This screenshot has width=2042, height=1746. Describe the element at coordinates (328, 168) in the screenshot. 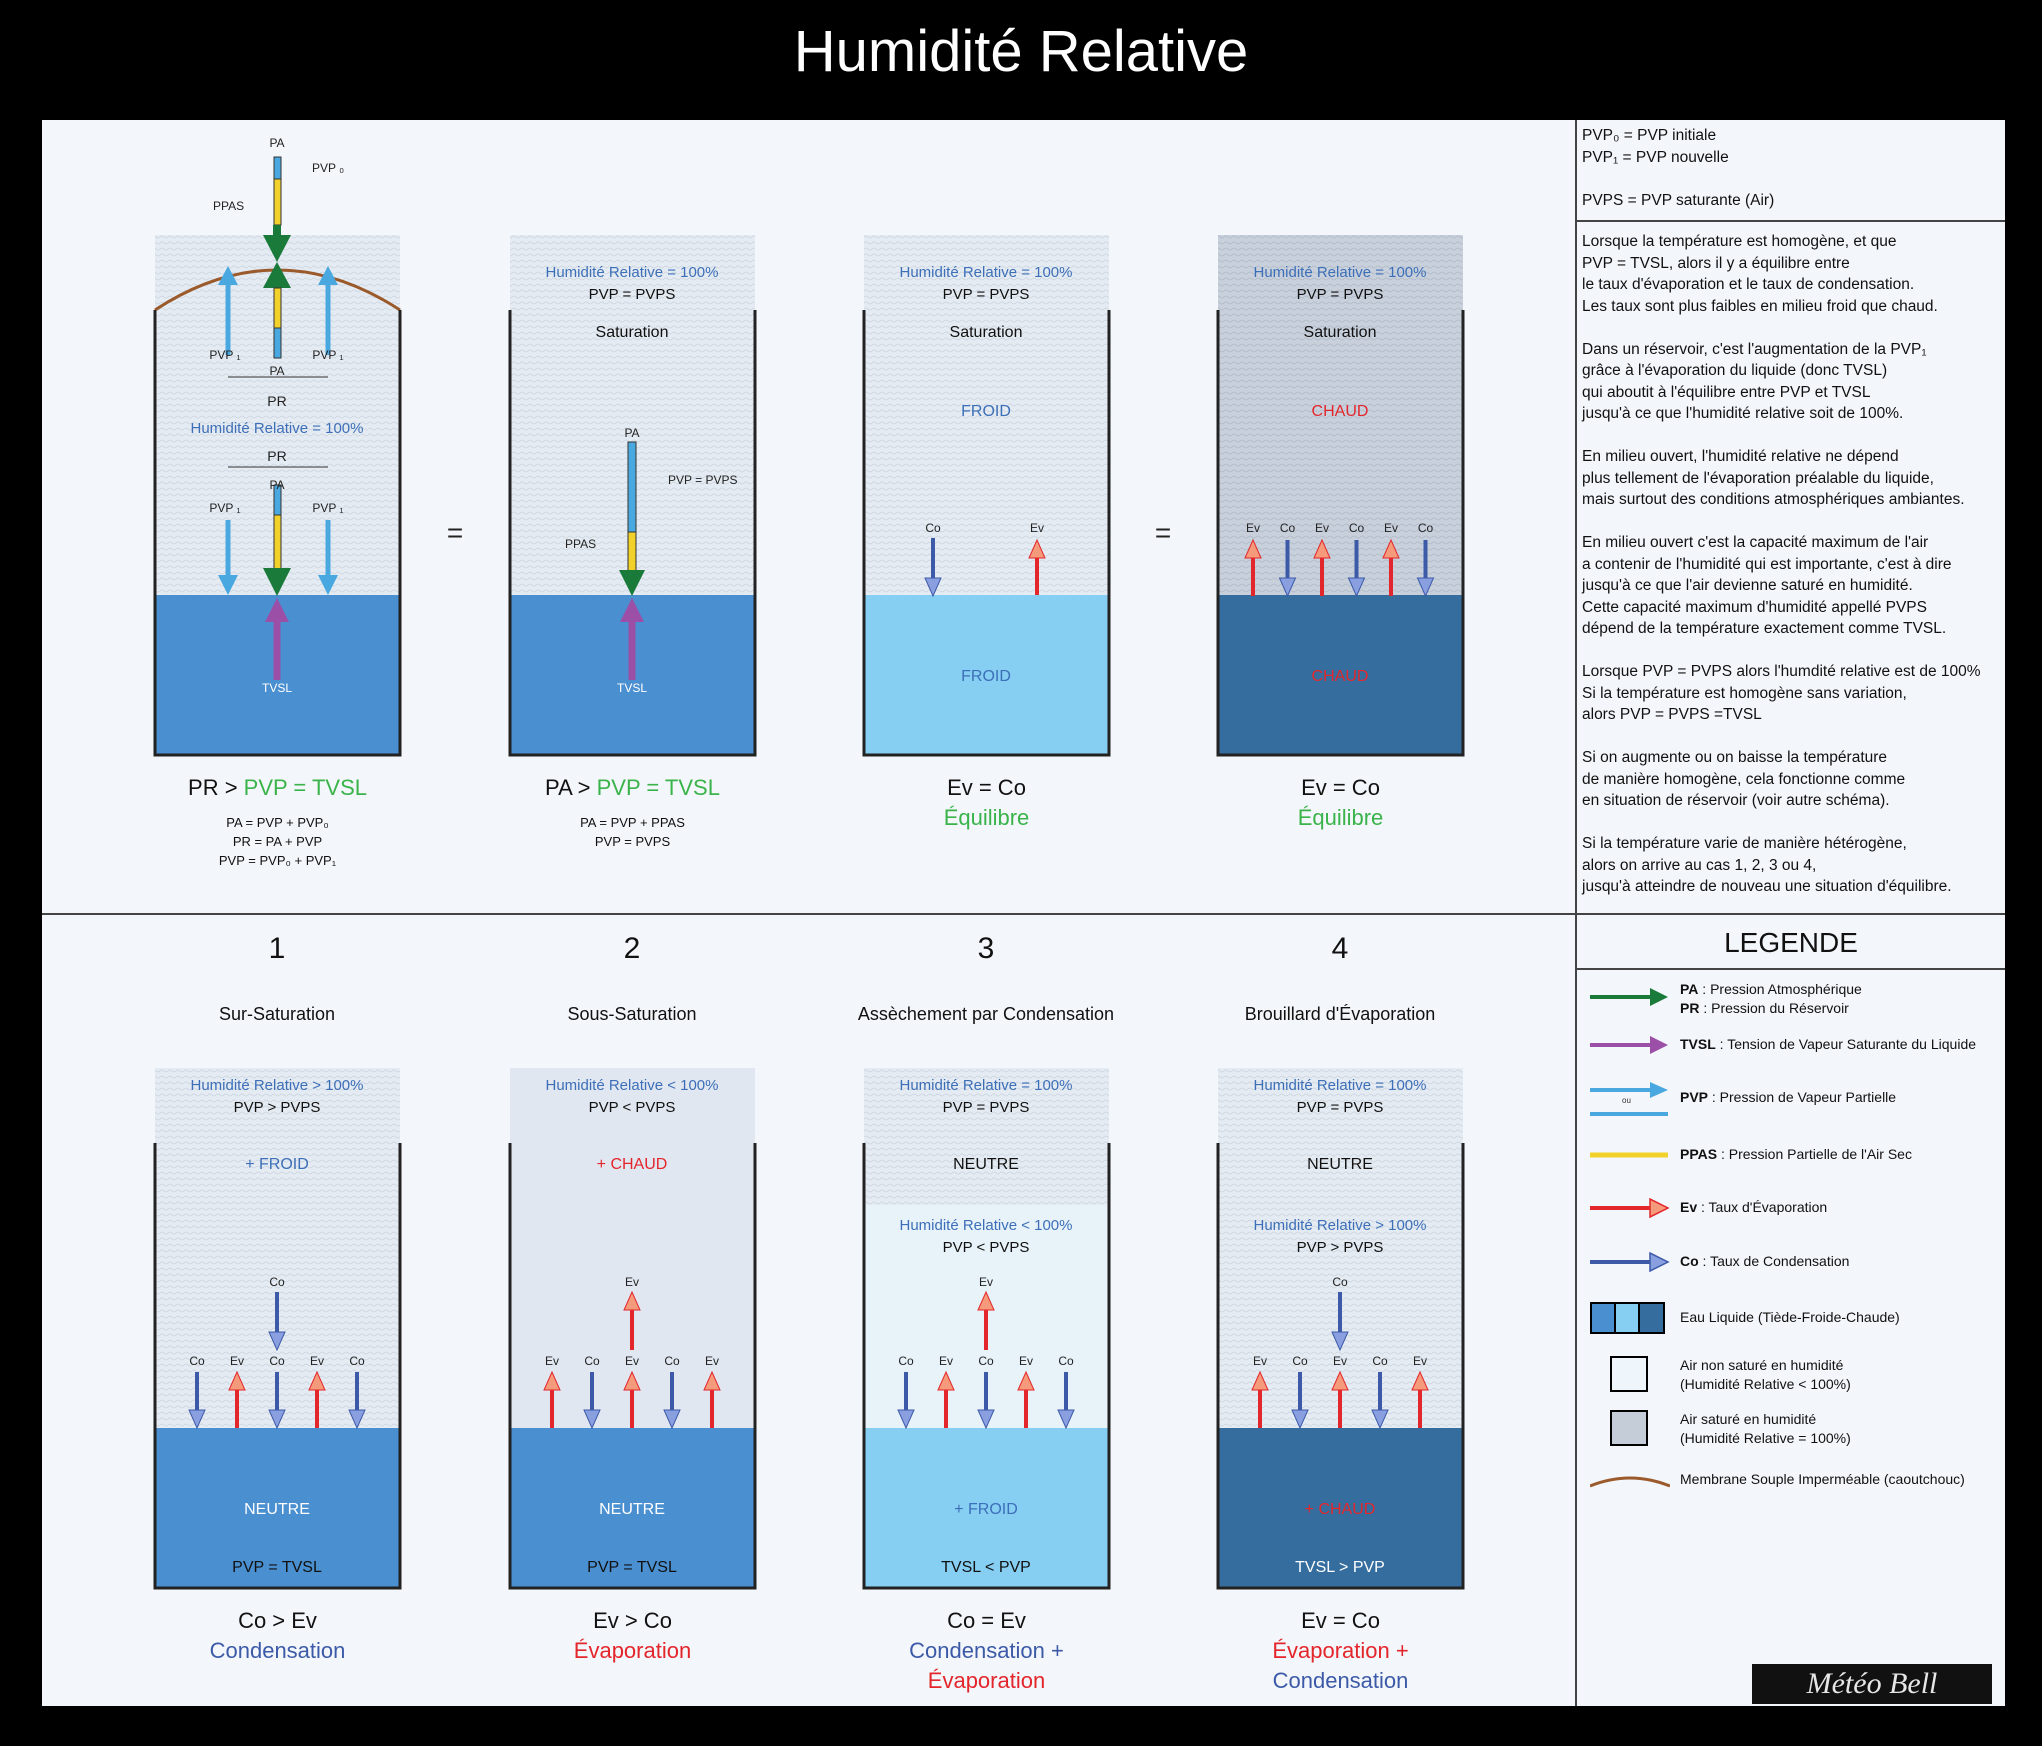

I see `tank1-pvp0-label: PVP ₀` at that location.